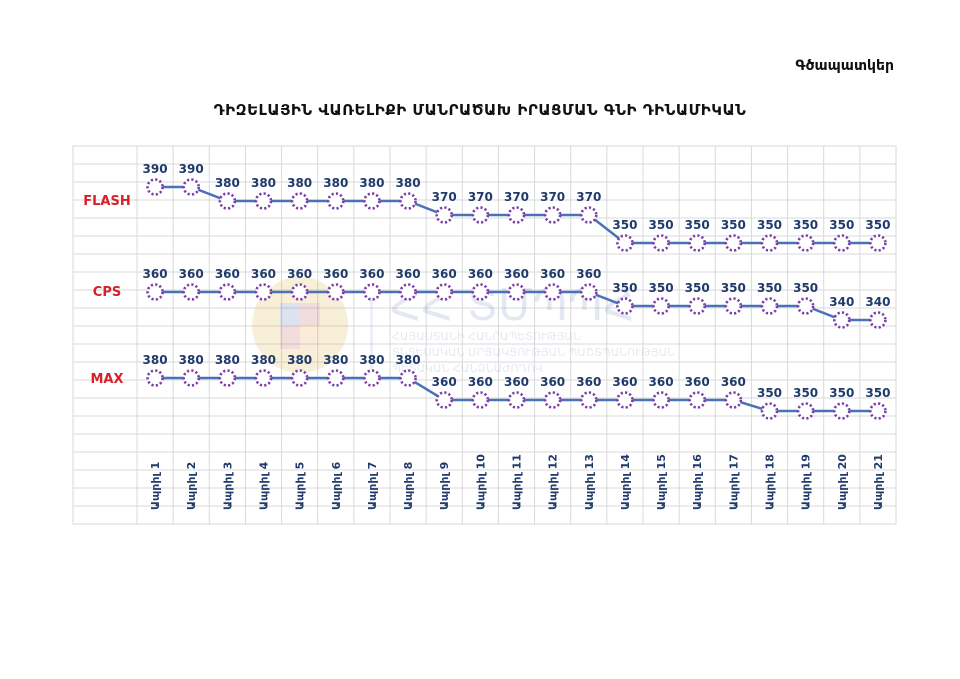 Image resolution: width=960 pixels, height=679 pixels. I want to click on x-tick-label: Ապրիլ 6, so click(336, 485).